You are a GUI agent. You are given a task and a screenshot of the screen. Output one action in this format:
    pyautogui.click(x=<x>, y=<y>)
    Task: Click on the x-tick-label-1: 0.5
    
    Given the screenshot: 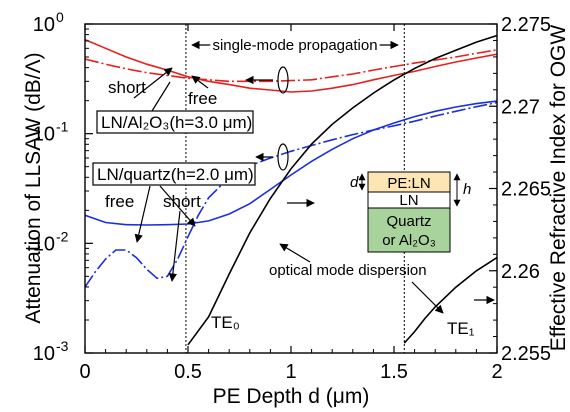 What is the action you would take?
    pyautogui.click(x=188, y=372)
    